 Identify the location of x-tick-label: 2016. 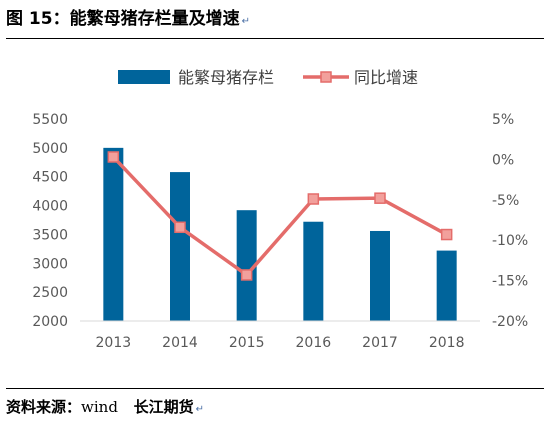
(314, 343).